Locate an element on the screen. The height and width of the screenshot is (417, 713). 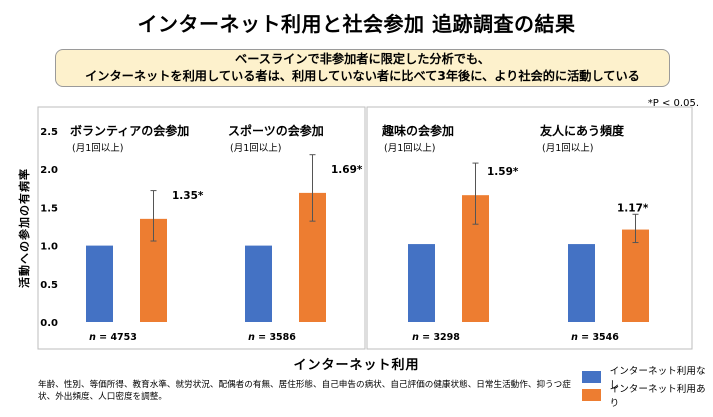
y-tick-label: 2.0 is located at coordinates (49, 170).